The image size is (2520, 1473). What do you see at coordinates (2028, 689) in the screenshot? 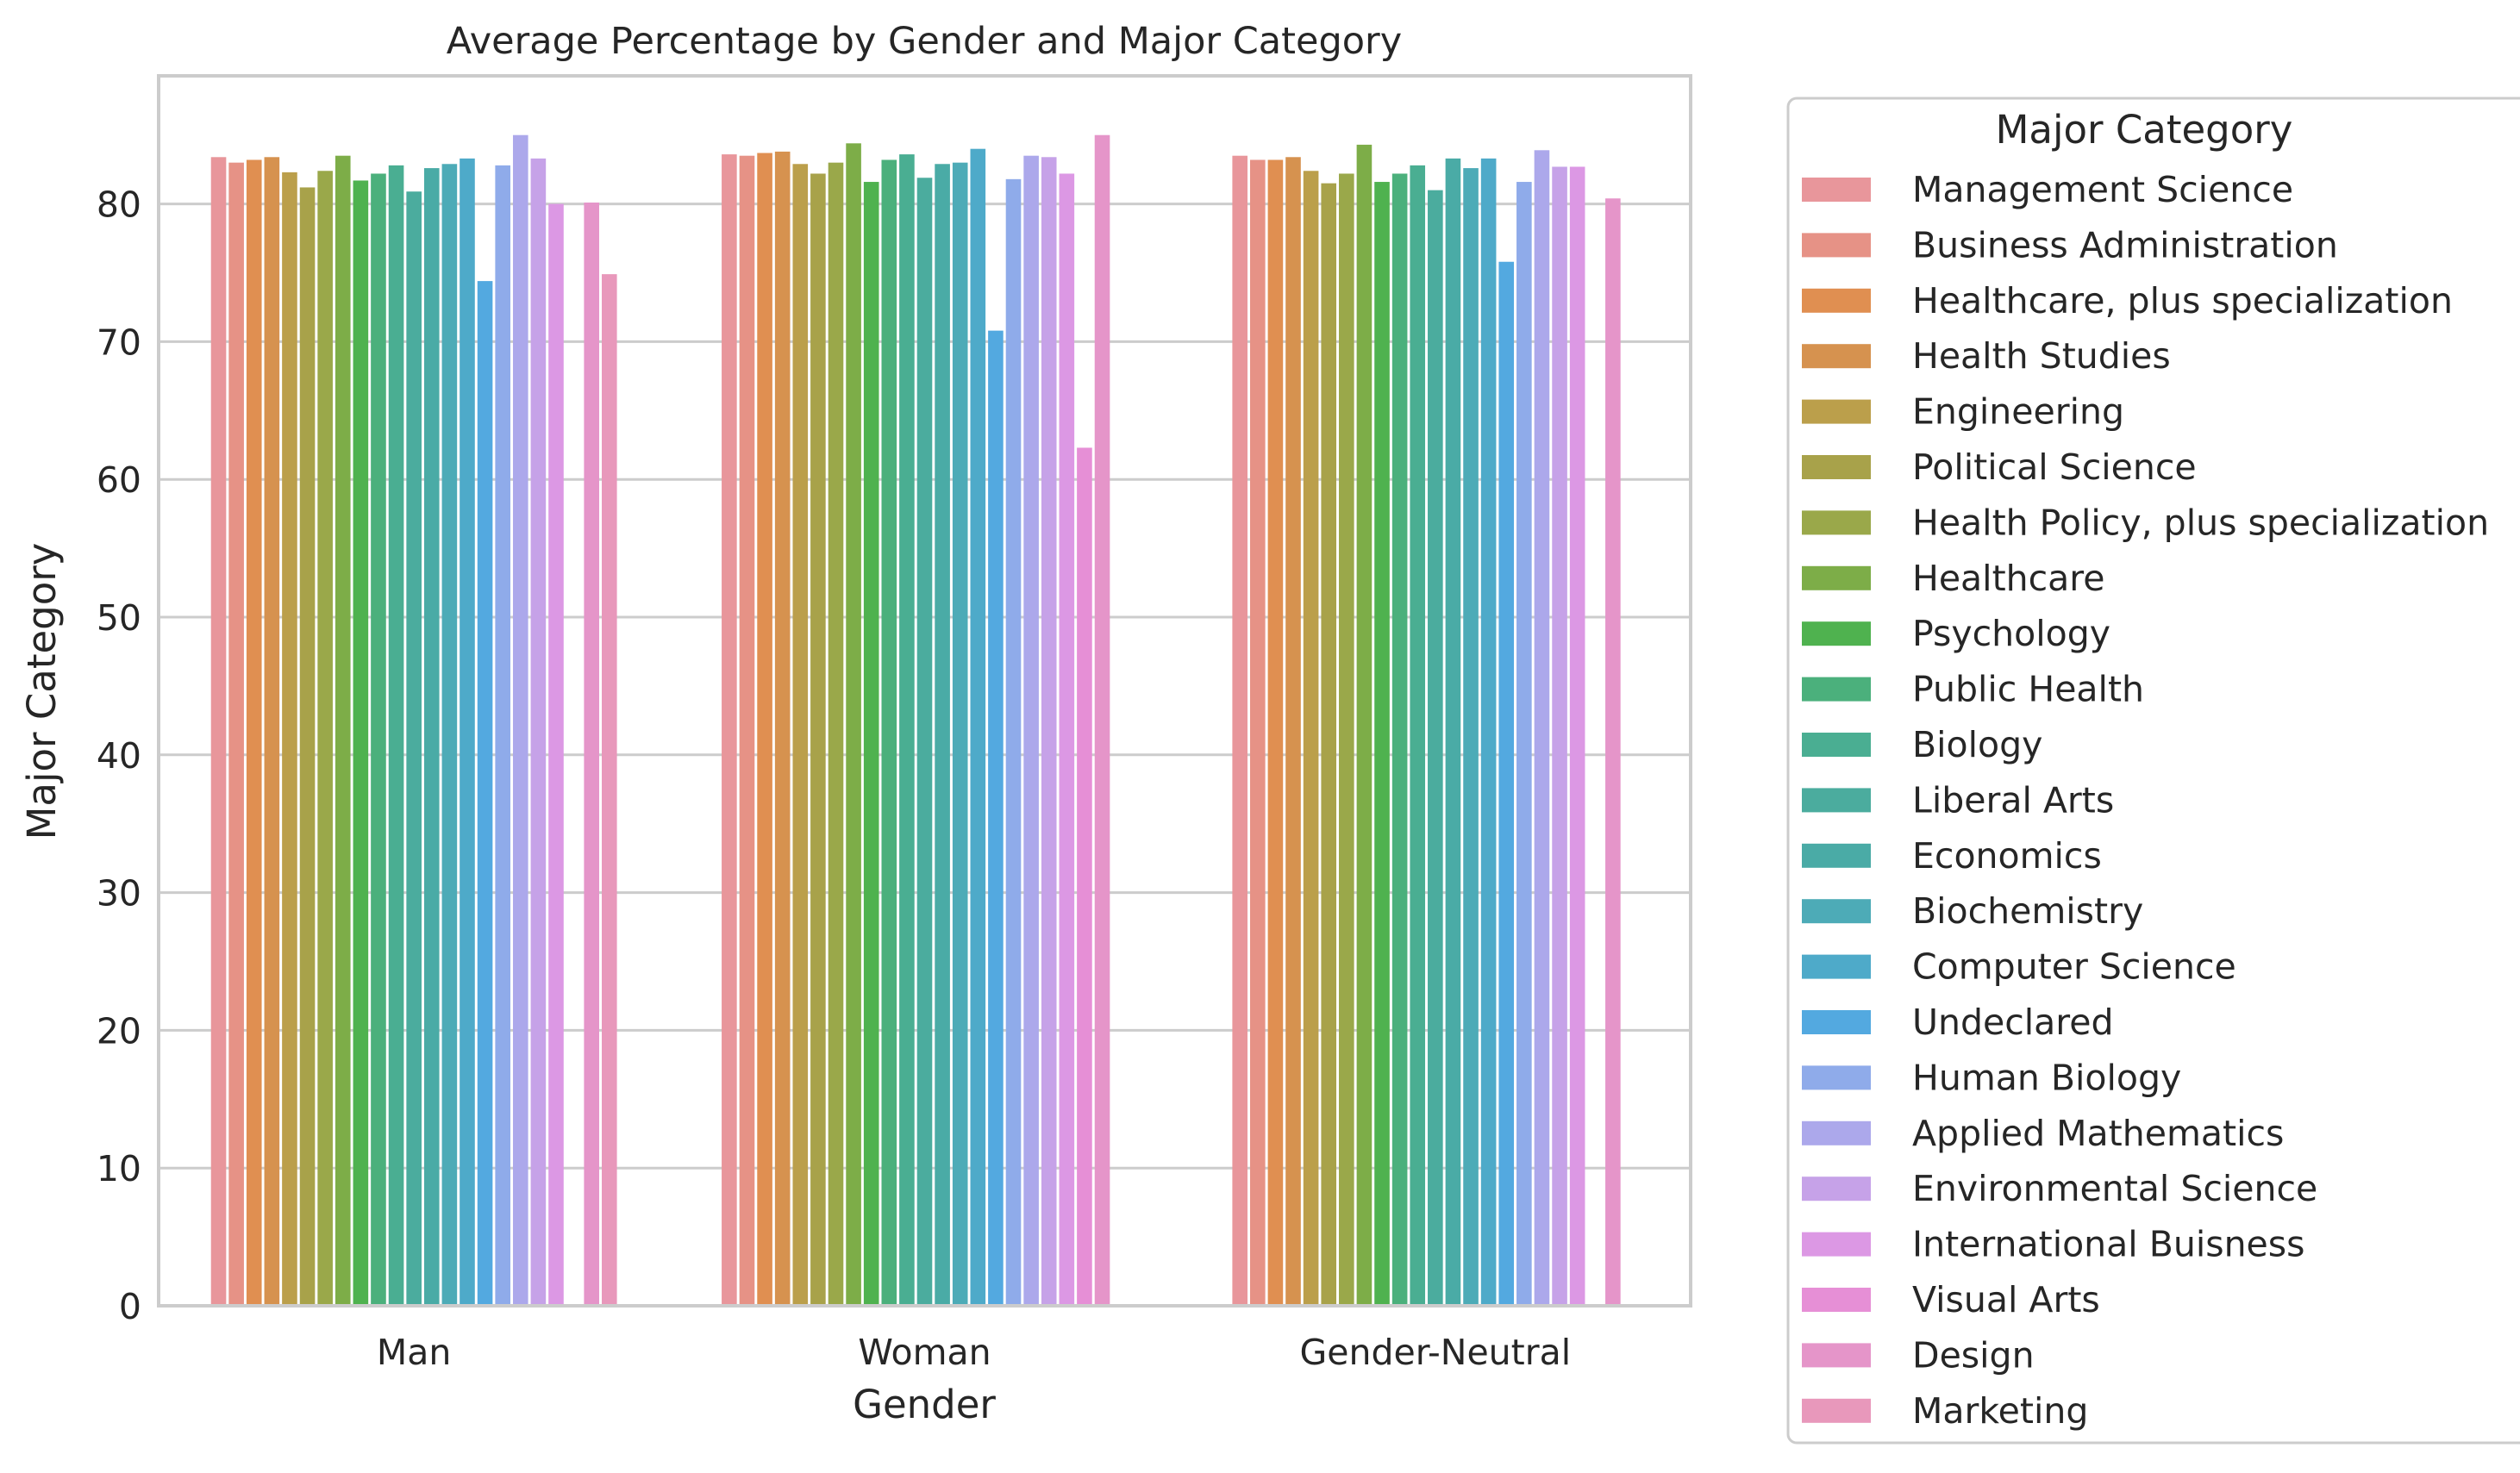
I see `legend-label: Public Health` at bounding box center [2028, 689].